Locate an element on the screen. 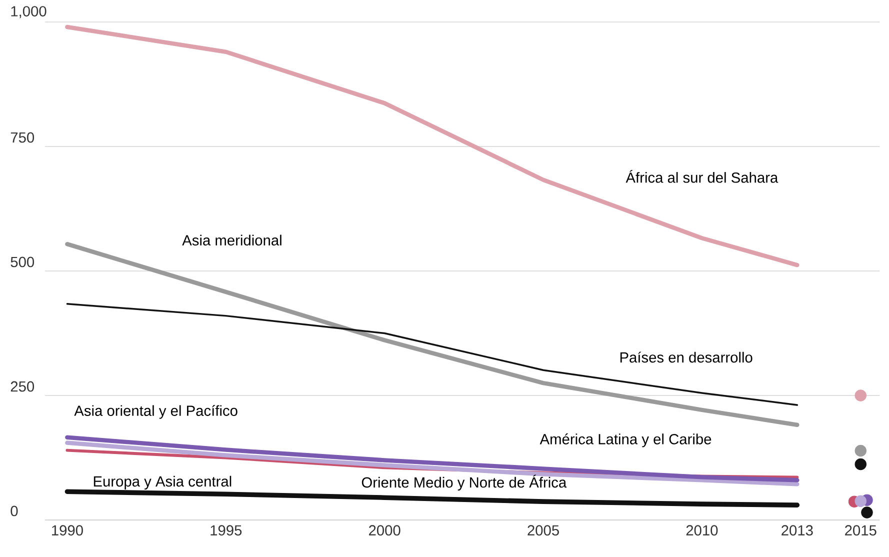 Image resolution: width=889 pixels, height=557 pixels. y-tick-label: 750 is located at coordinates (22, 137).